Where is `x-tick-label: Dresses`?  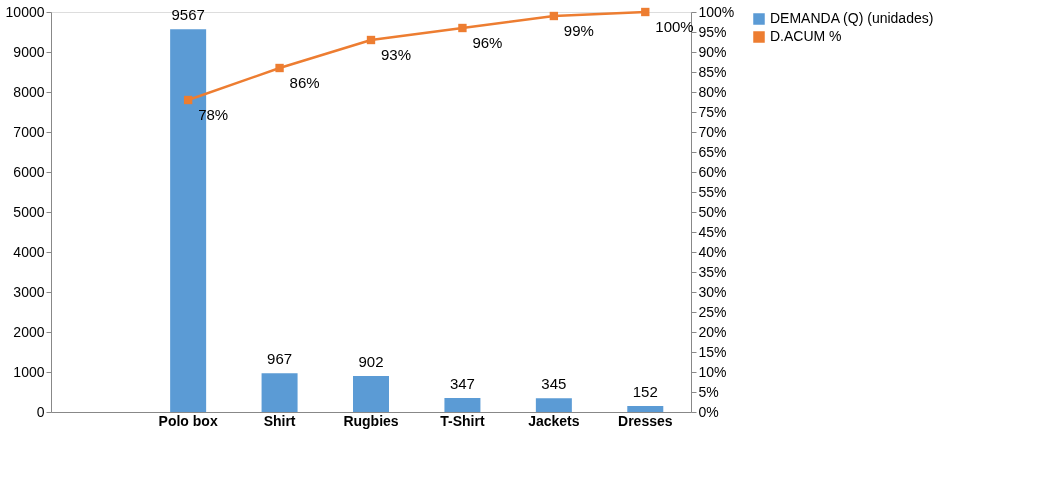 x-tick-label: Dresses is located at coordinates (645, 420).